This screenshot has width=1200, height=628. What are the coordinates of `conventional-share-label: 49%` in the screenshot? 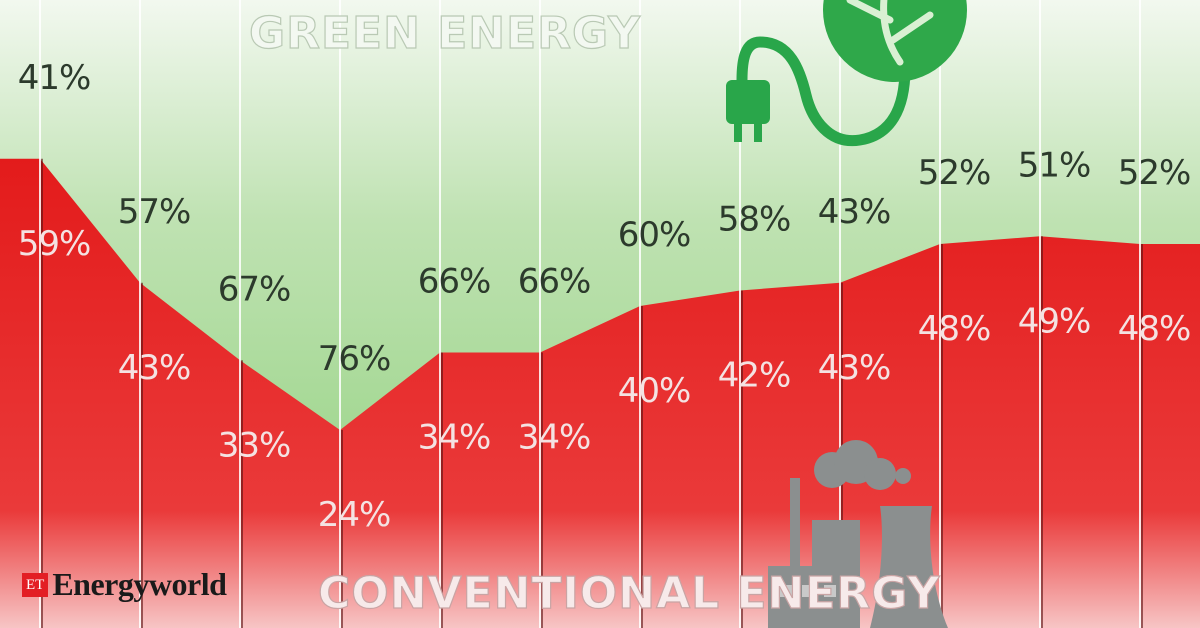 It's located at (1054, 321).